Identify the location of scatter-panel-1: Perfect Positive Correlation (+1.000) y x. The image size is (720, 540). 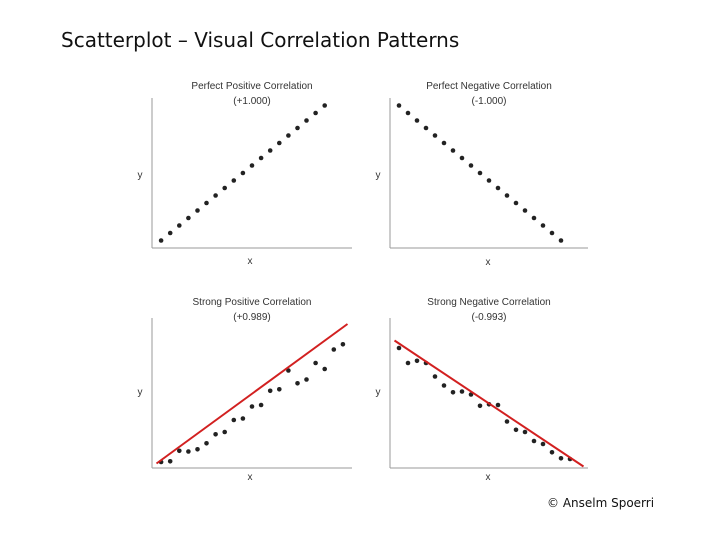
(245, 174).